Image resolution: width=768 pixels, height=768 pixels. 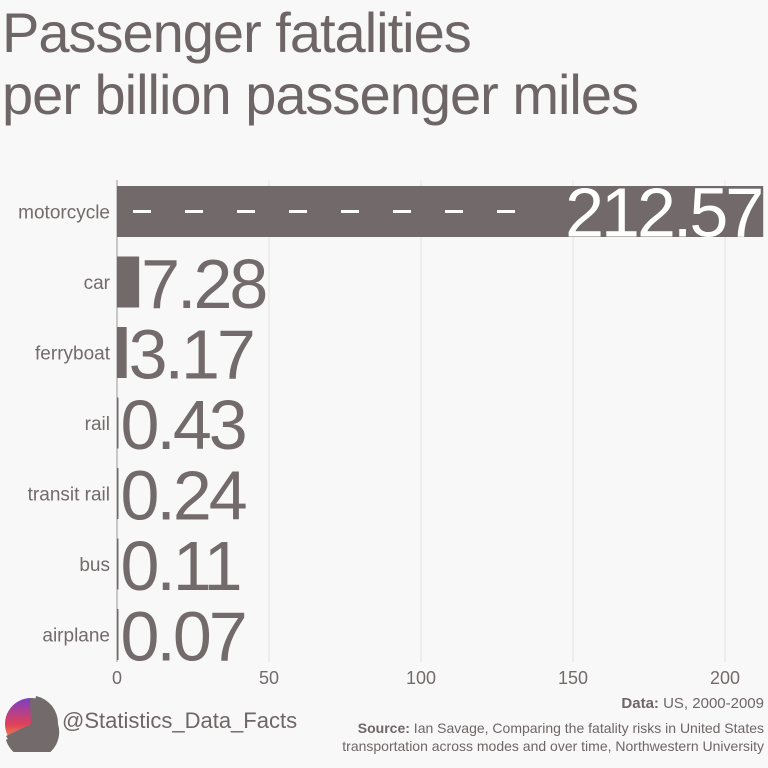 What do you see at coordinates (183, 637) in the screenshot?
I see `data-label: 0.07` at bounding box center [183, 637].